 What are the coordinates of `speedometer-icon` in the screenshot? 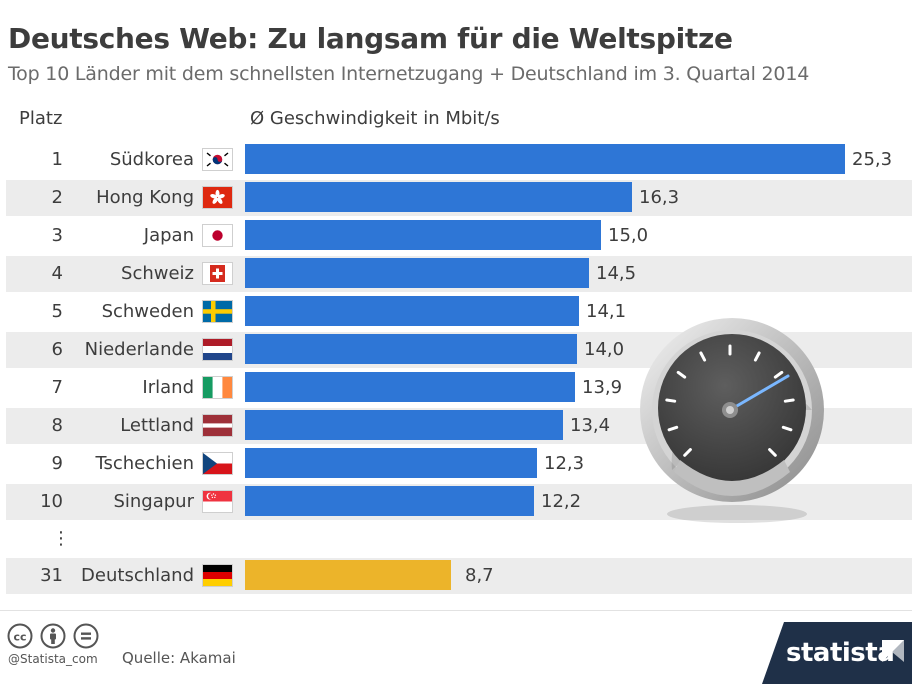 It's located at (732, 420).